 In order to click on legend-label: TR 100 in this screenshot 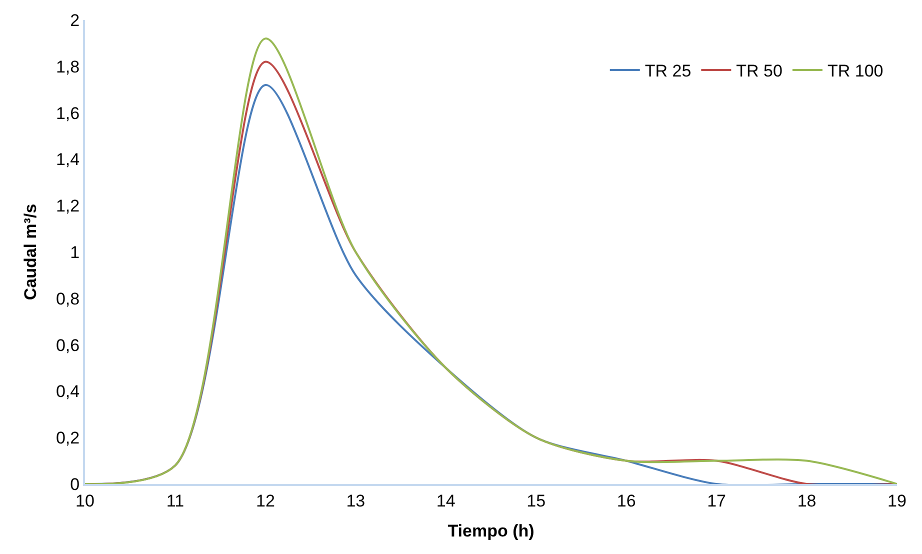, I will do `click(855, 71)`.